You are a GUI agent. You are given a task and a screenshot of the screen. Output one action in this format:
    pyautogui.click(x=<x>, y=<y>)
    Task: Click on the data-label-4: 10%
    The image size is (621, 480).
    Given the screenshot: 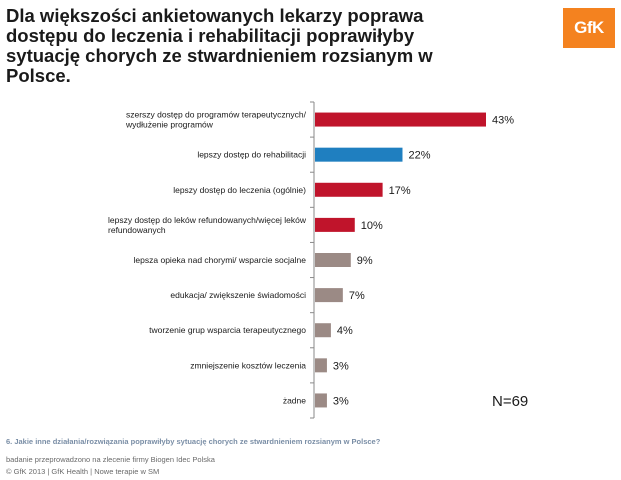 What is the action you would take?
    pyautogui.click(x=372, y=226)
    